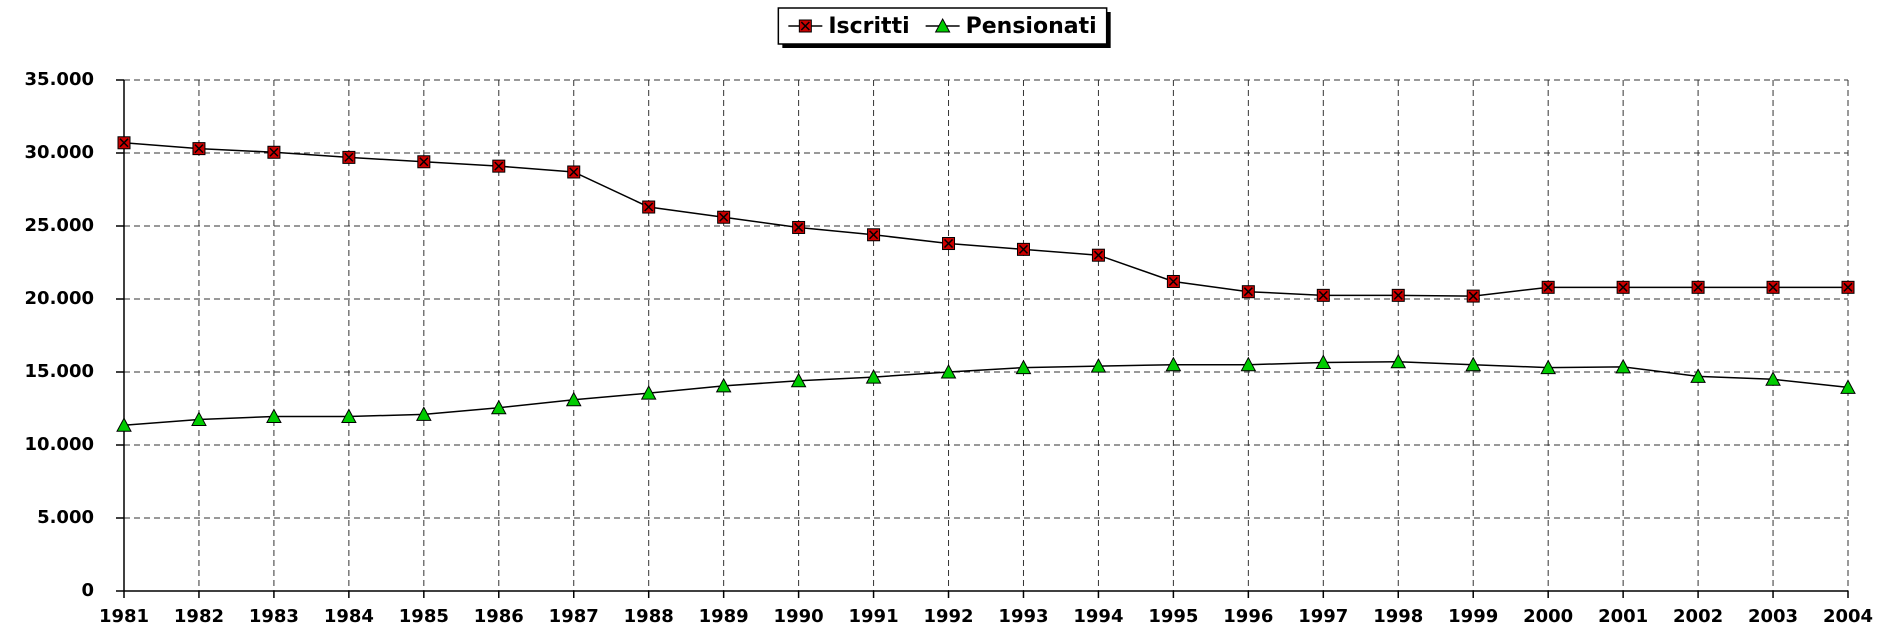 This screenshot has width=1885, height=629. Describe the element at coordinates (499, 616) in the screenshot. I see `x-tick-label: 1986` at that location.